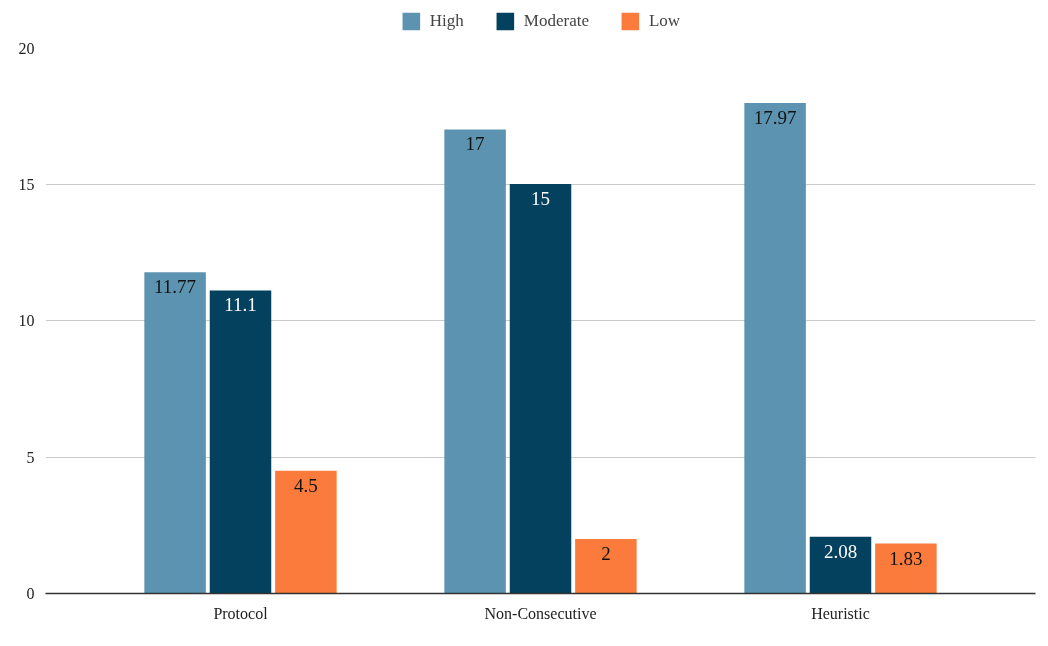 The height and width of the screenshot is (646, 1048). I want to click on y-tick-label: 0, so click(30, 593).